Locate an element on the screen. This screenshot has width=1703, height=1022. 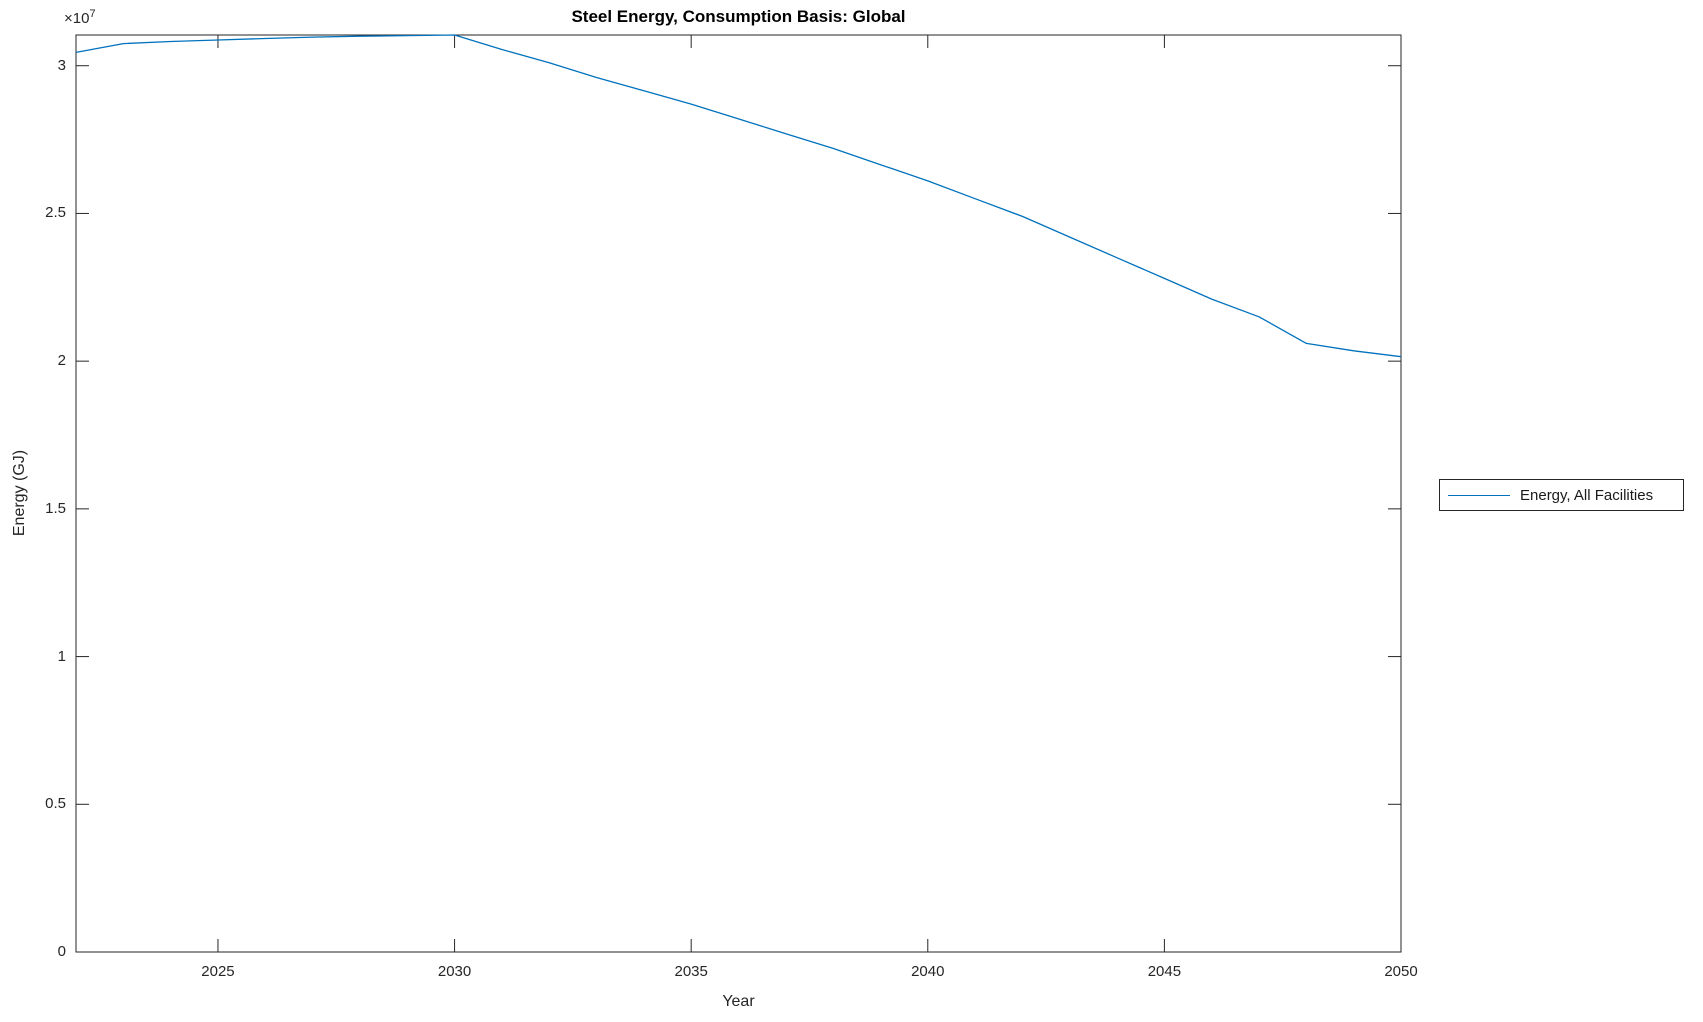
legend-entry-label: Energy, All Facilities is located at coordinates (1587, 495).